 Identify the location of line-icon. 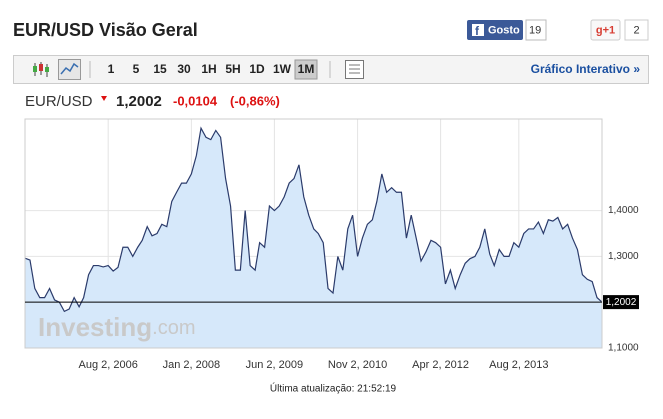
(69, 69).